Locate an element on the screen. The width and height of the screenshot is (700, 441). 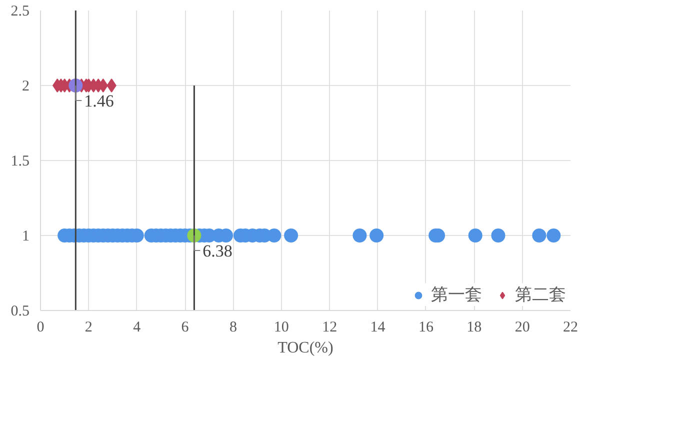
y-tick-label: 1.5 is located at coordinates (20, 162).